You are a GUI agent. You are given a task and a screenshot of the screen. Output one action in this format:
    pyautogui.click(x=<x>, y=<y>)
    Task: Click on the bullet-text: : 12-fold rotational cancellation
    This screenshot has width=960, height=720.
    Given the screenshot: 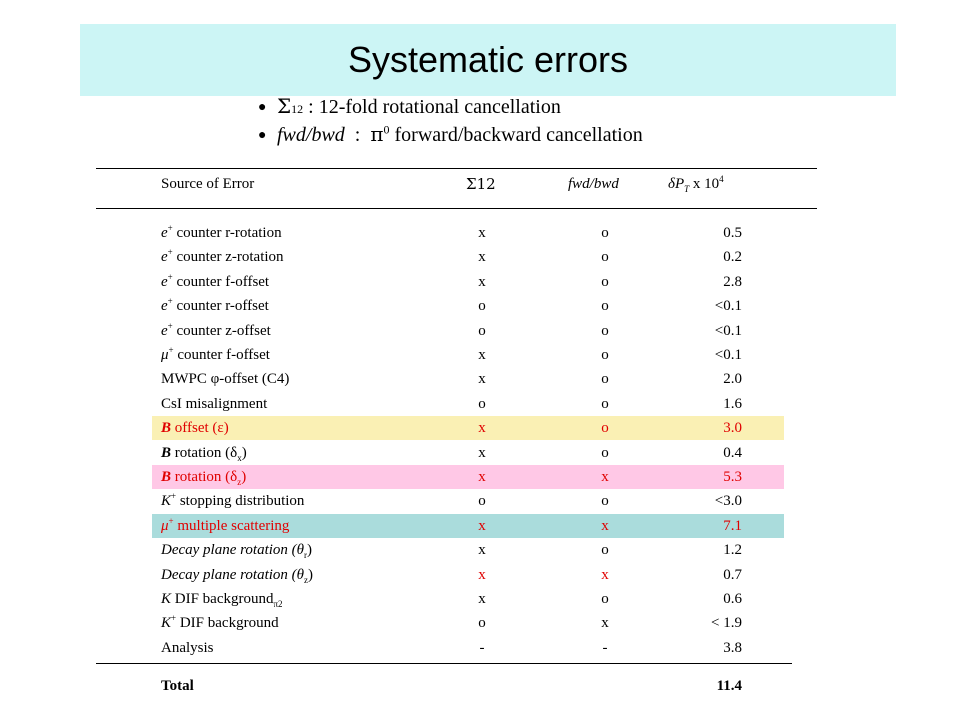 What is the action you would take?
    pyautogui.click(x=432, y=107)
    